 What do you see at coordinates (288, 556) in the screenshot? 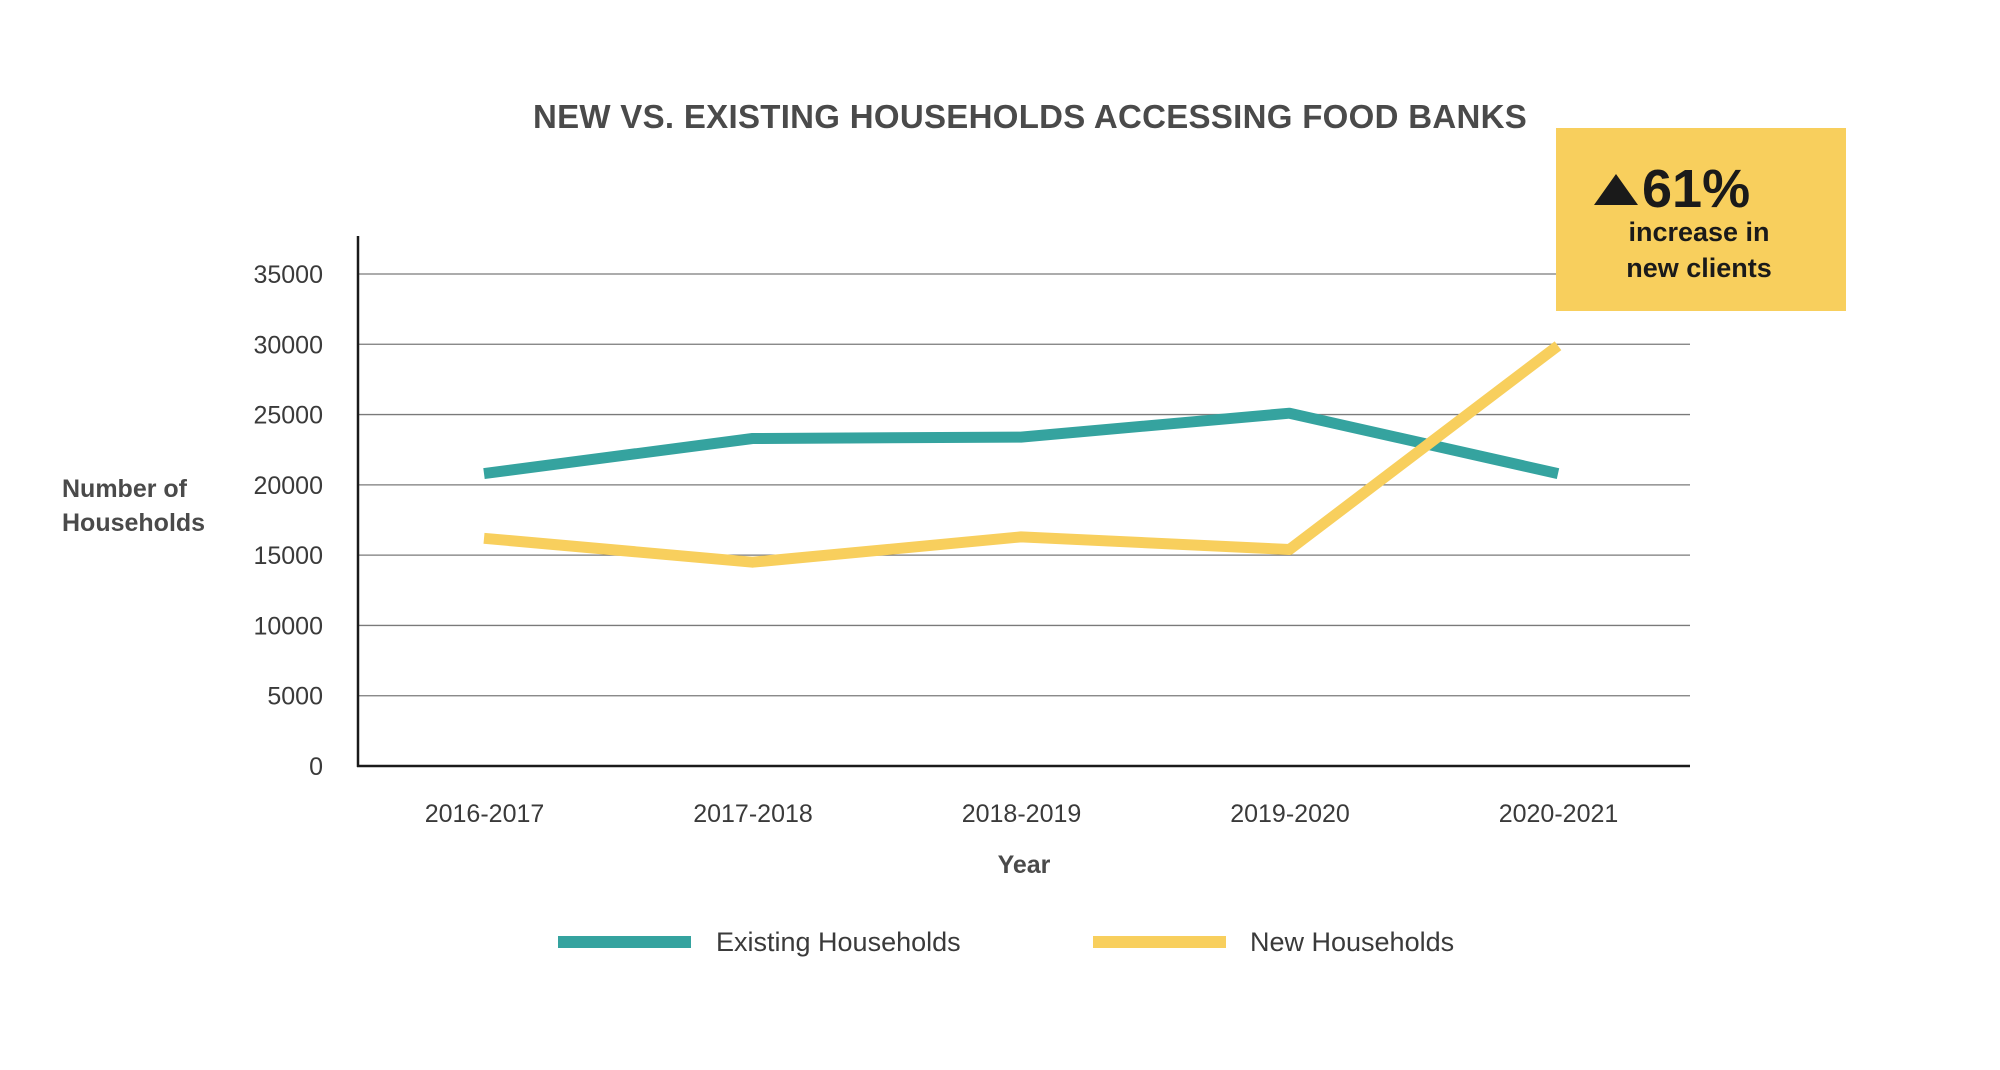
I see `y-tick-label: 15000` at bounding box center [288, 556].